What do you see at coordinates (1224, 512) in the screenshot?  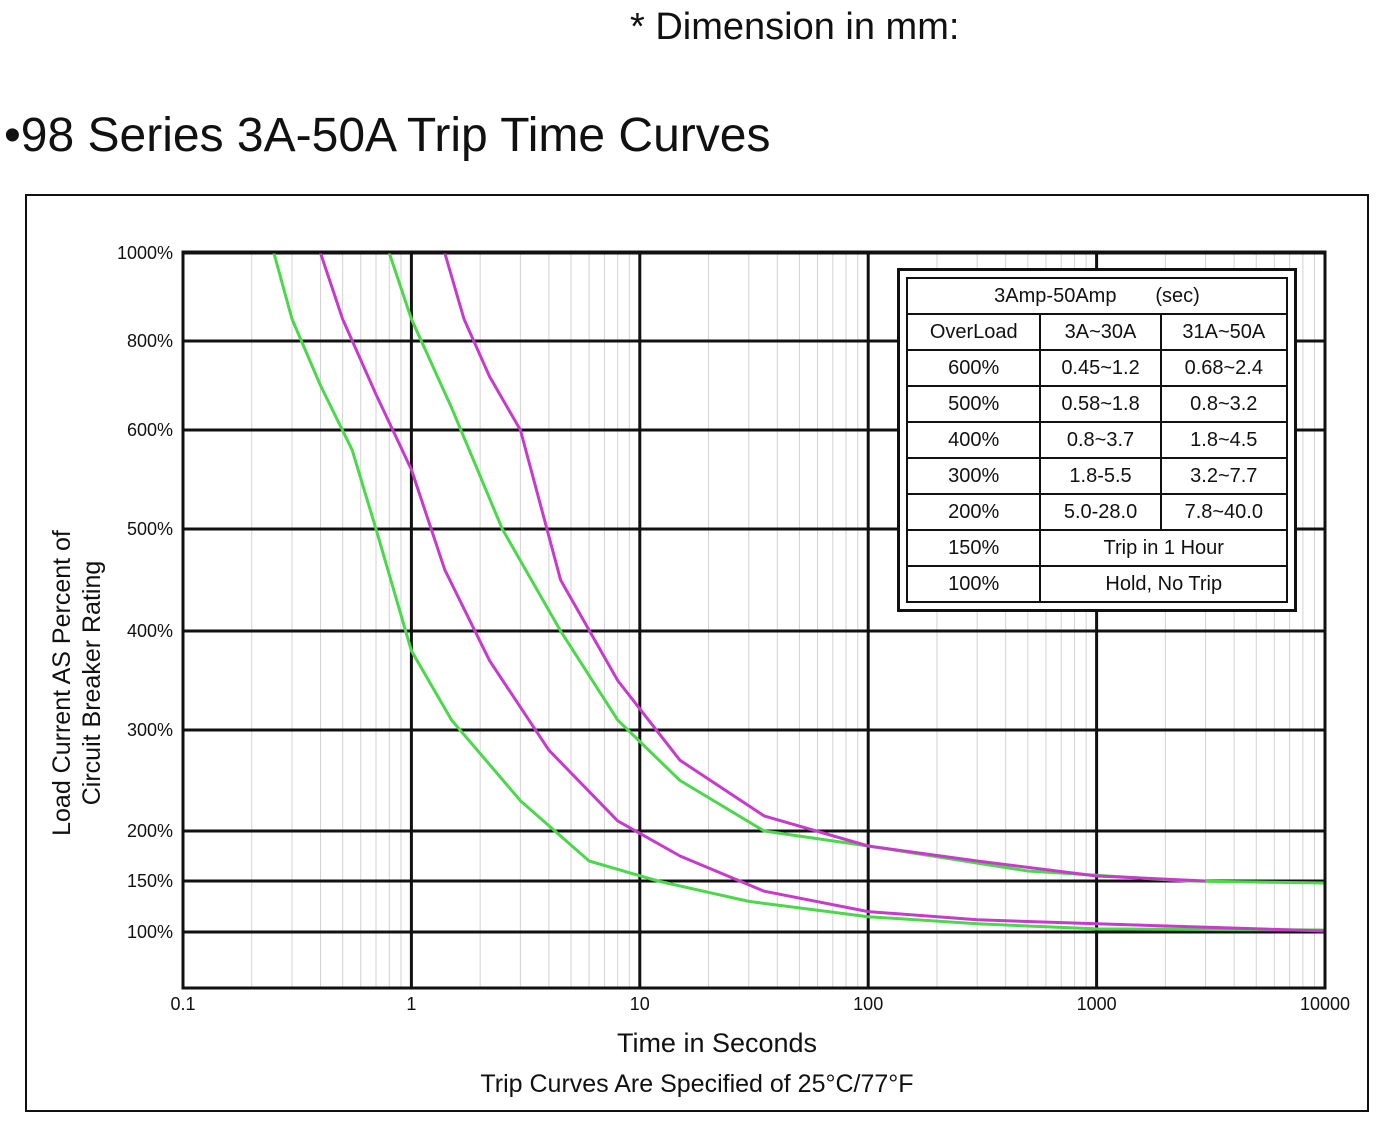 I see `table-cell: 7.8~40.0` at bounding box center [1224, 512].